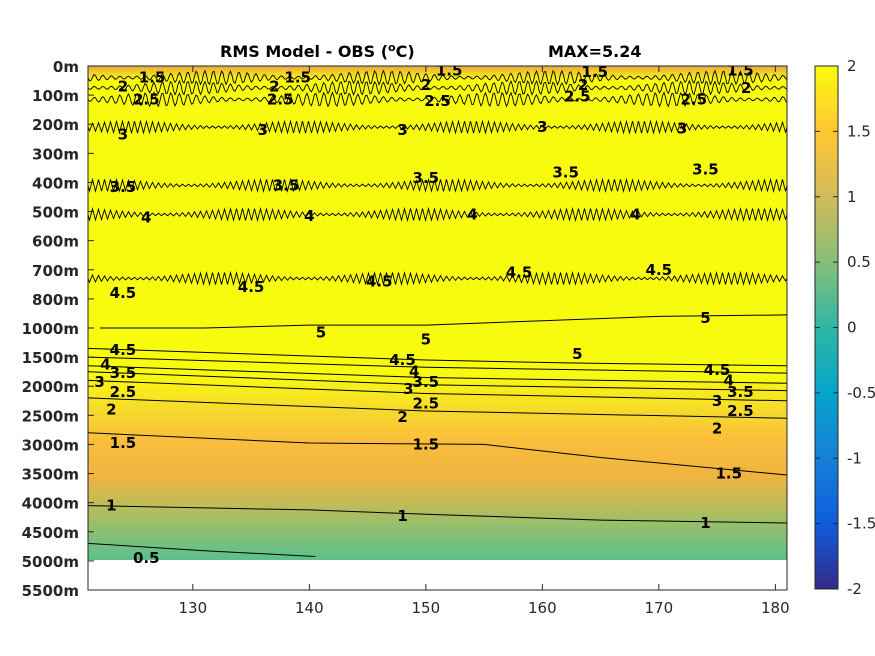 The width and height of the screenshot is (875, 656). Describe the element at coordinates (861, 393) in the screenshot. I see `colorbar-tick-label: -0.5` at that location.